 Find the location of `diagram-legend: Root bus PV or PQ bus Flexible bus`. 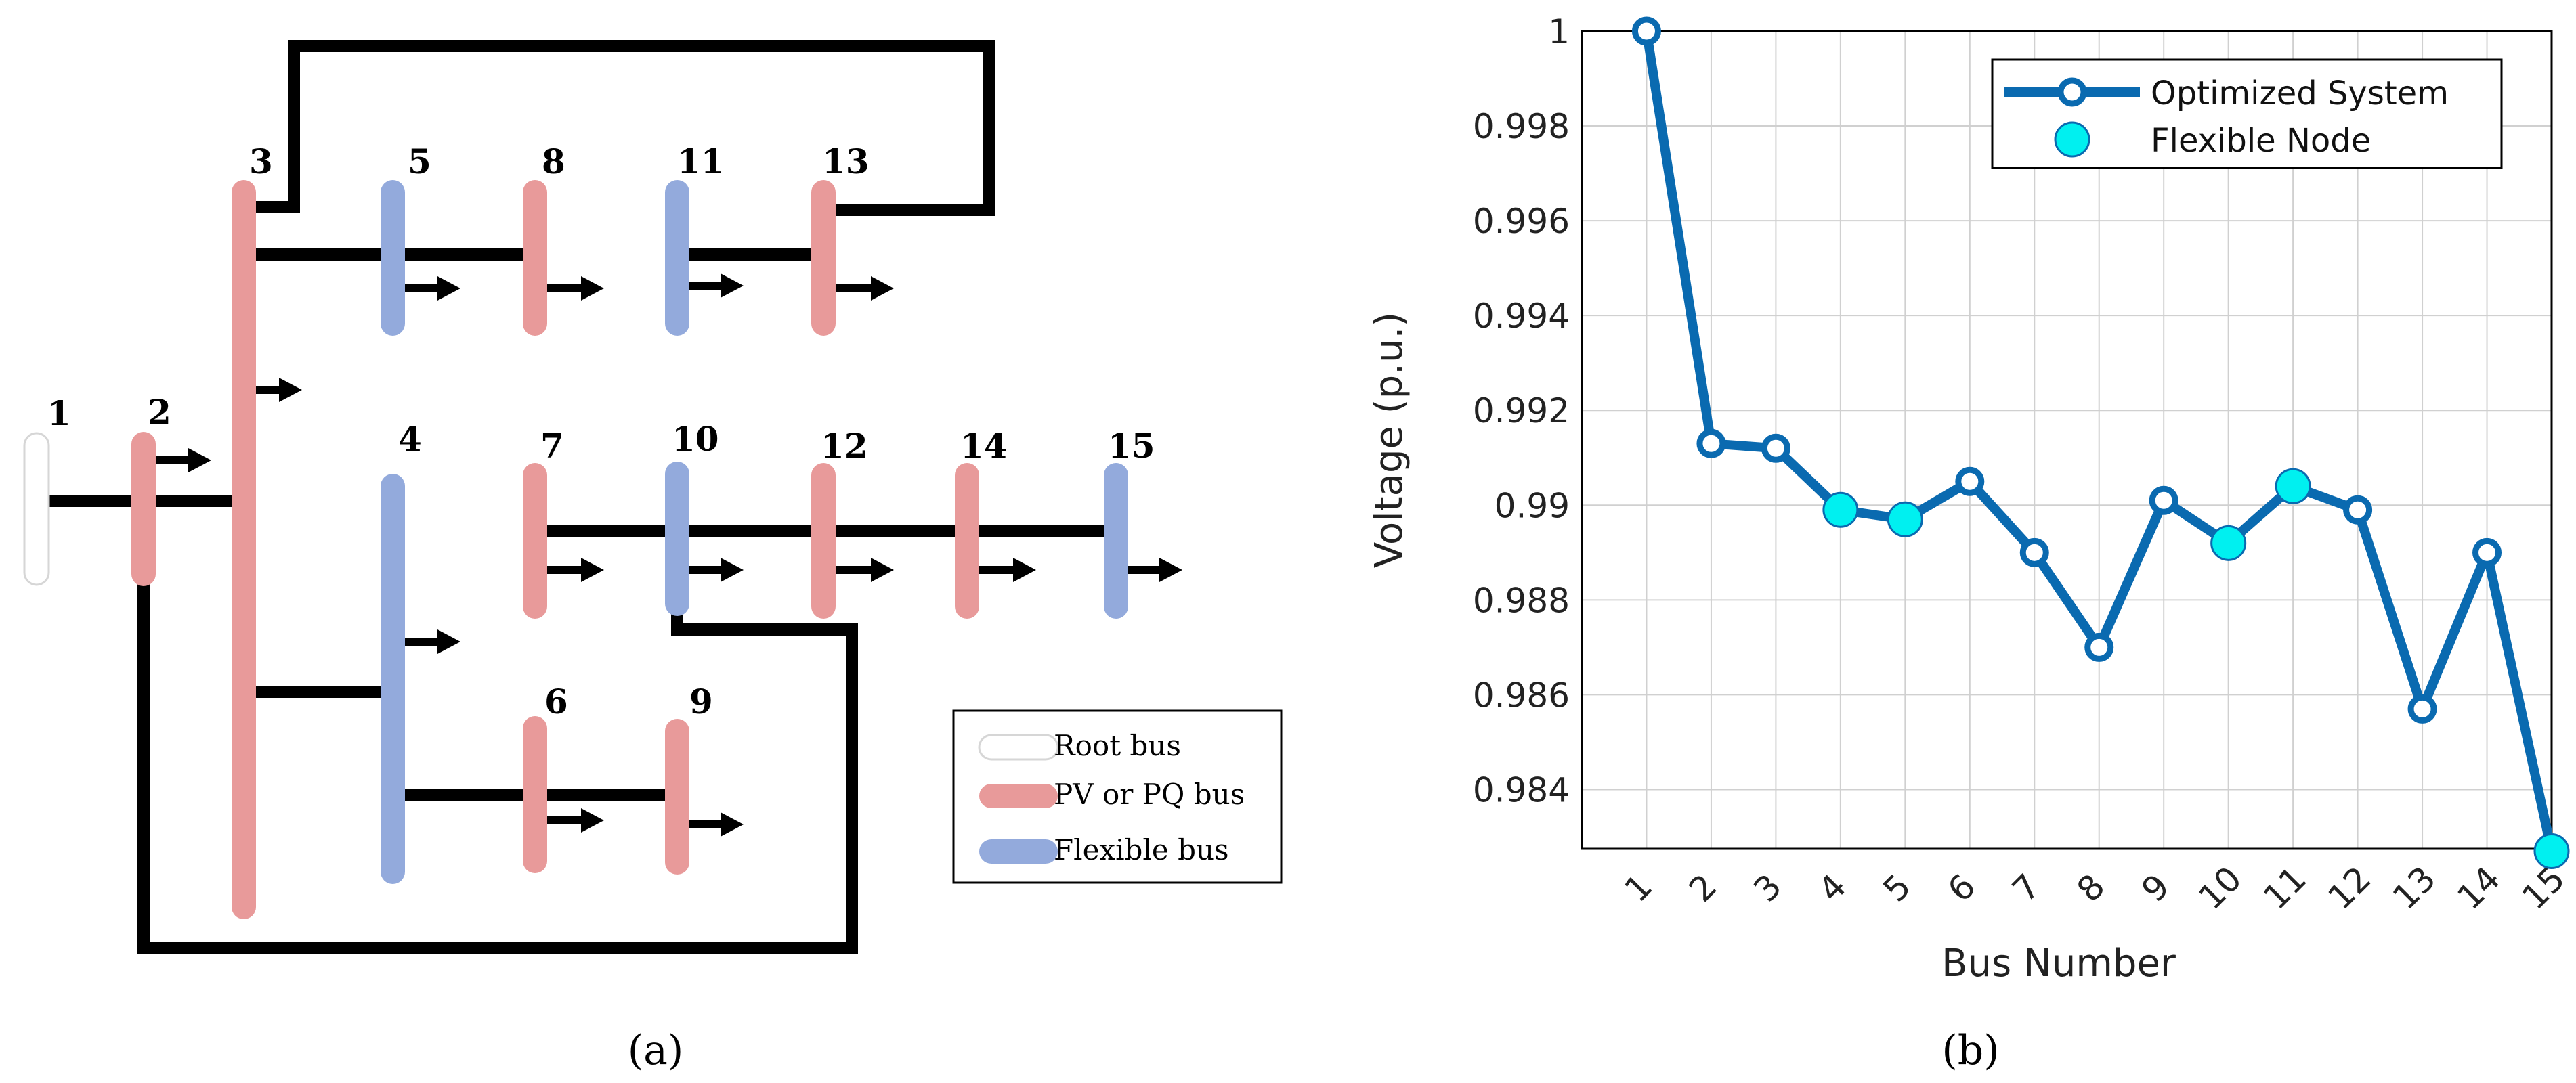

diagram-legend: Root bus PV or PQ bus Flexible bus is located at coordinates (1117, 797).